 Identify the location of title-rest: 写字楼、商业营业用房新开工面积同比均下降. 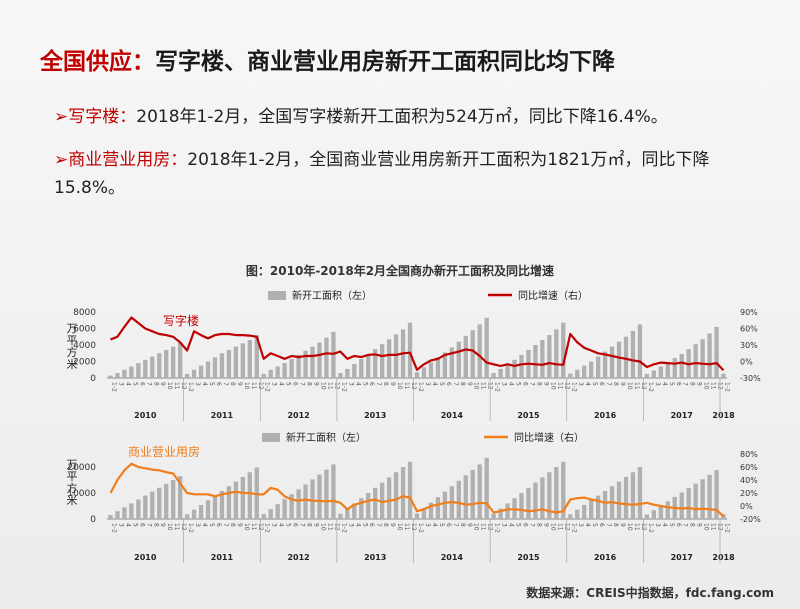
(385, 62).